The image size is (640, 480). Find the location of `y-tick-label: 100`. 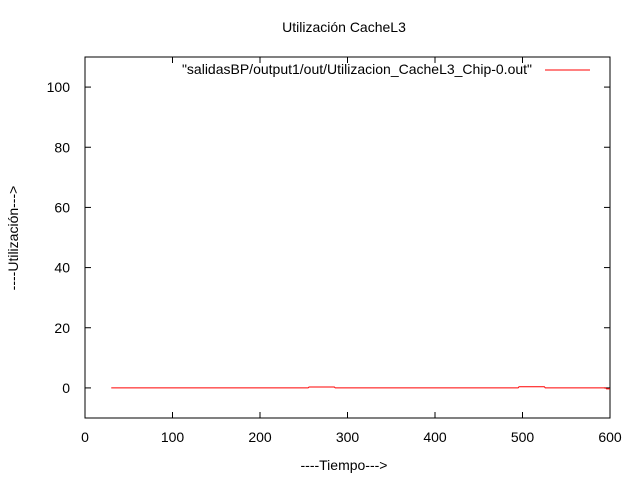

y-tick-label: 100 is located at coordinates (59, 87).